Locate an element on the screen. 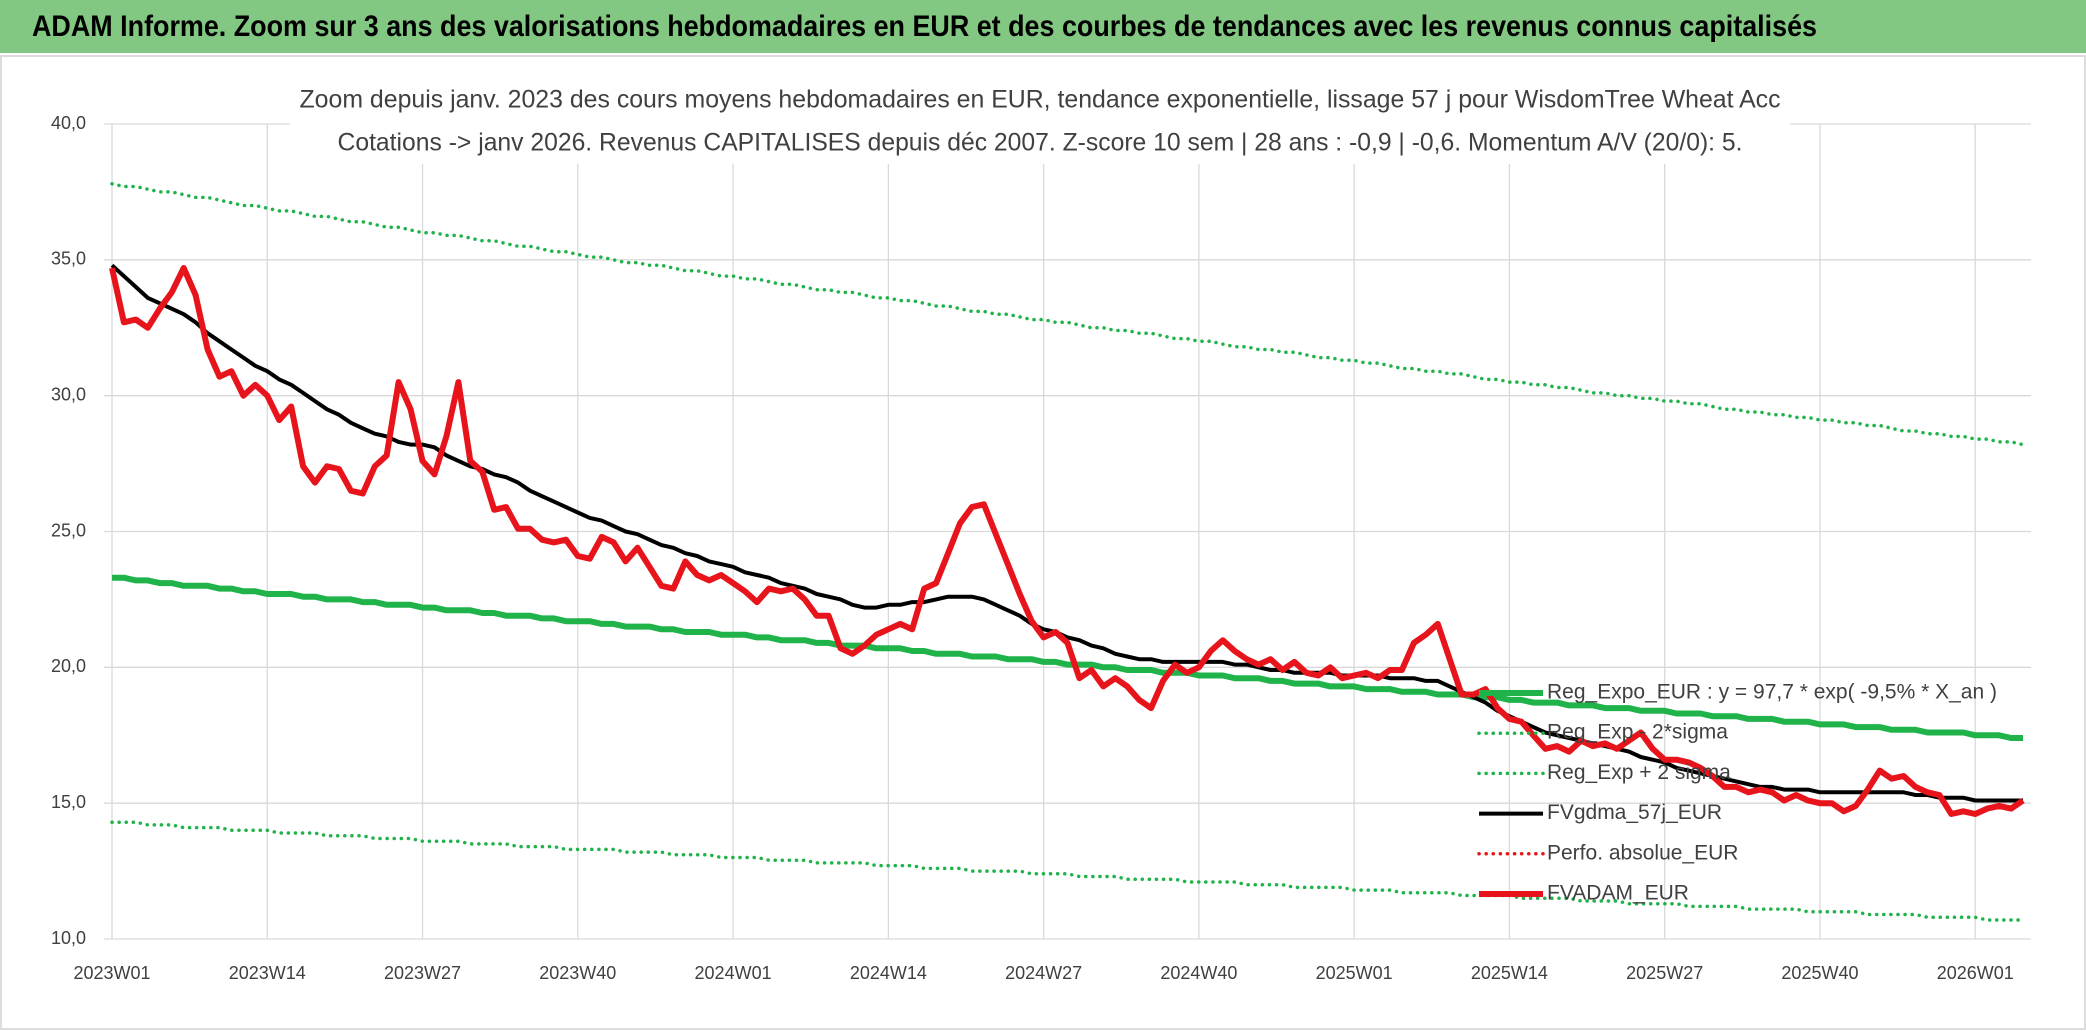 Image resolution: width=2086 pixels, height=1031 pixels. y-tick-label: 10,0 is located at coordinates (68, 938).